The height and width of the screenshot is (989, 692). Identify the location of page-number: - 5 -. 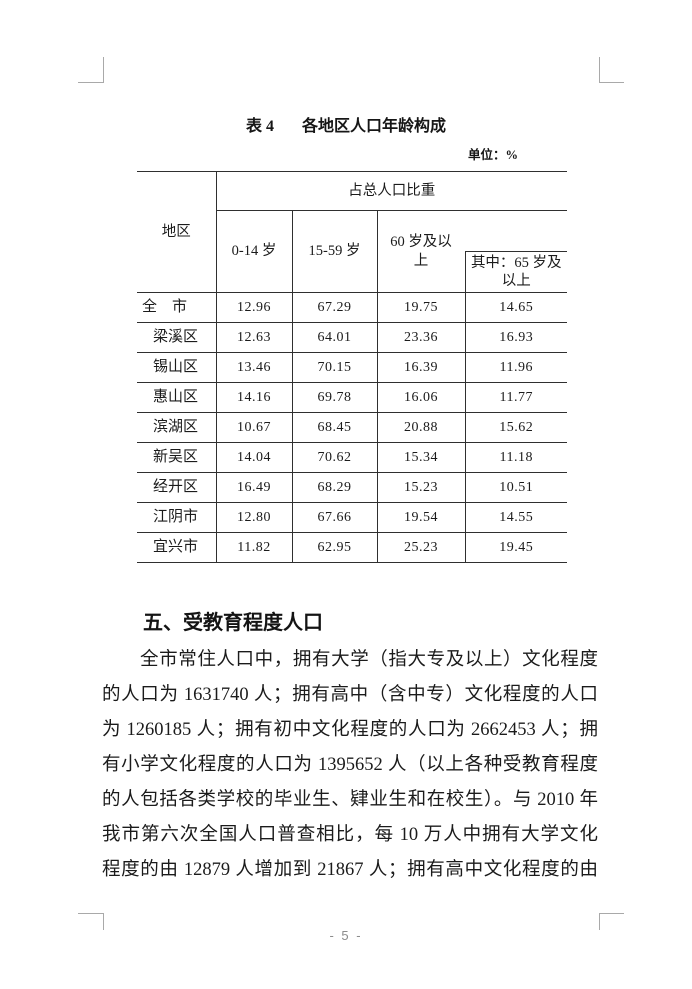
(346, 935).